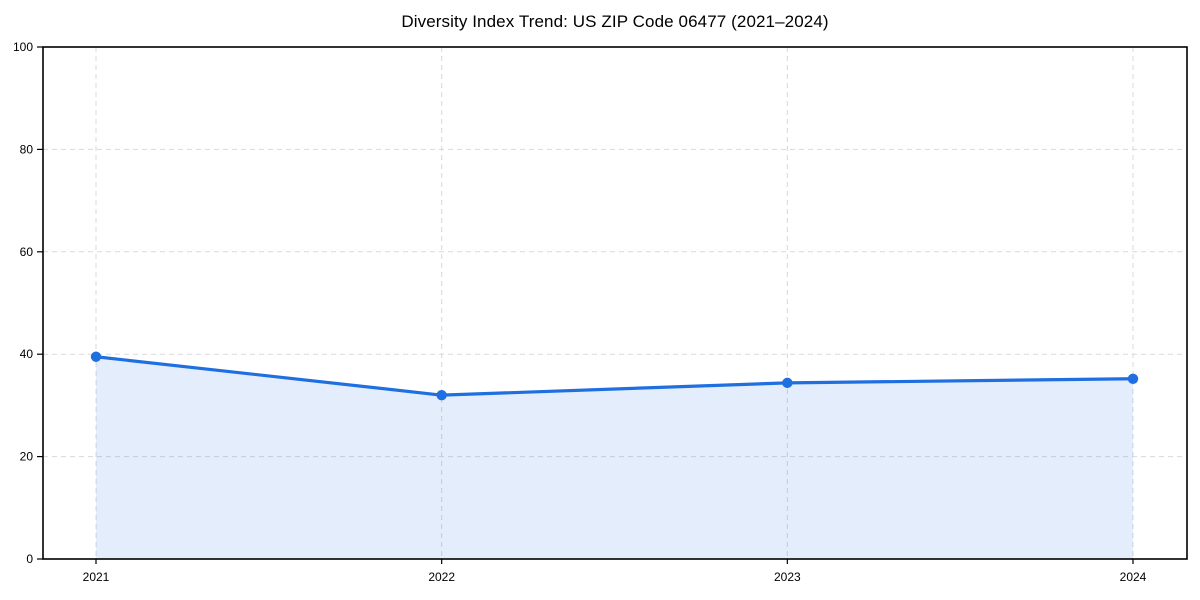 This screenshot has height=600, width=1200. Describe the element at coordinates (614, 376) in the screenshot. I see `trend-line` at that location.